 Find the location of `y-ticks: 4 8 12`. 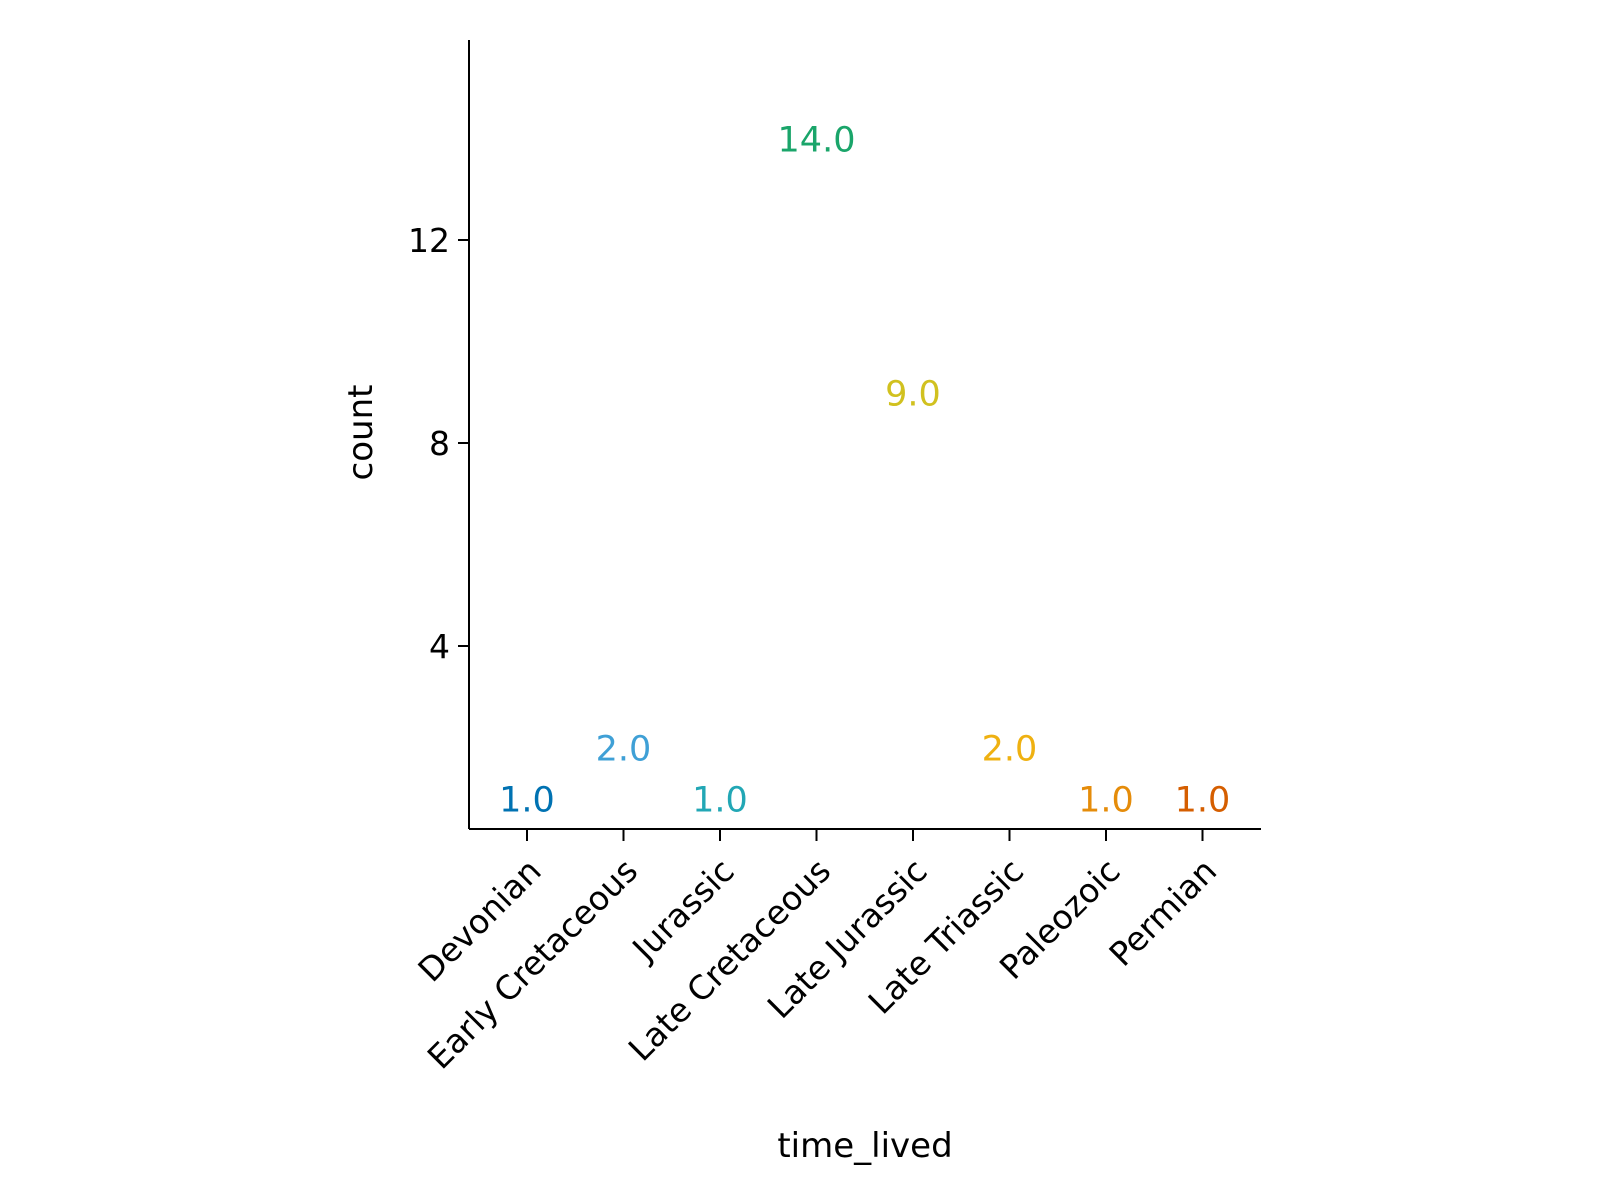

y-ticks: 4 8 12 is located at coordinates (438, 443).